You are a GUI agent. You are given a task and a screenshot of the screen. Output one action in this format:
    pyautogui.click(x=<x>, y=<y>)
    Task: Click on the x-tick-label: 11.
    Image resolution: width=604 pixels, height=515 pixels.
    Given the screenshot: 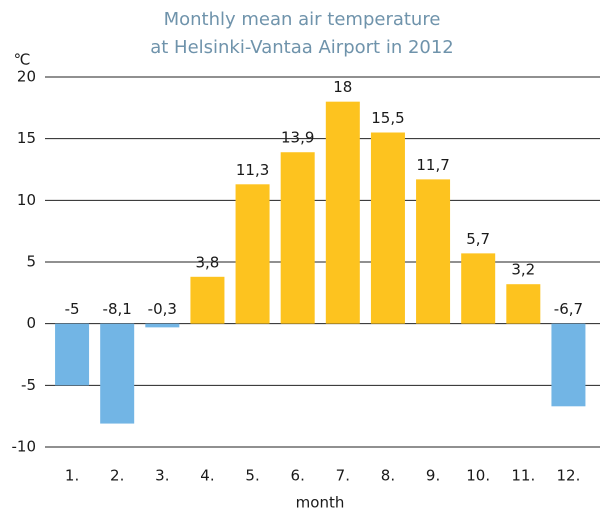 What is the action you would take?
    pyautogui.click(x=523, y=476)
    